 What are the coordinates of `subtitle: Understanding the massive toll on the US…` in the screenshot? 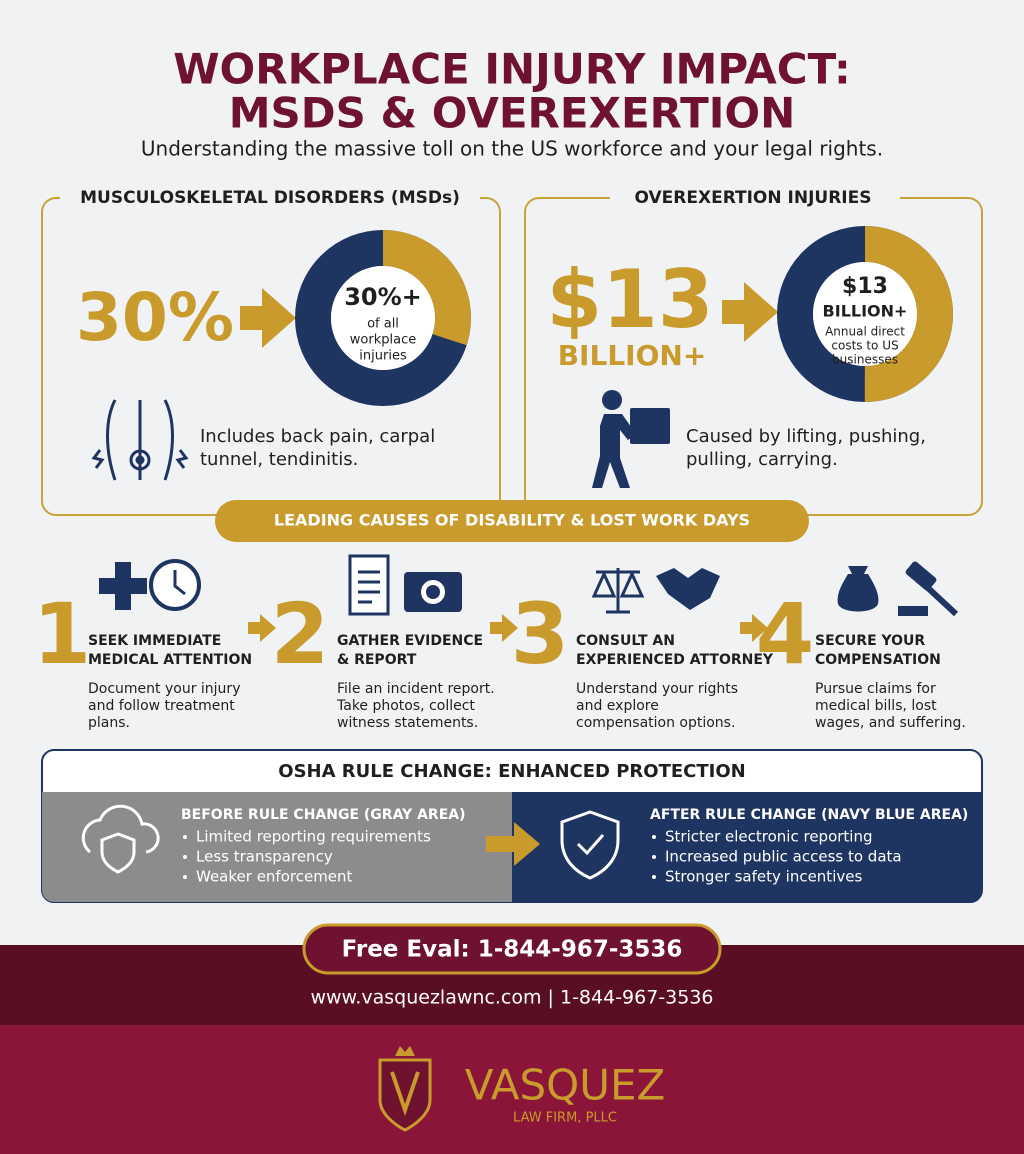 It's located at (512, 149).